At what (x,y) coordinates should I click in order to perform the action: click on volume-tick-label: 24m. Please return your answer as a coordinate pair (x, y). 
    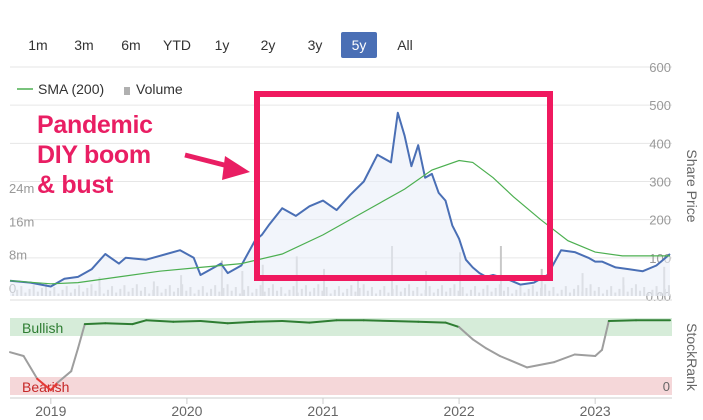
    Looking at the image, I should click on (21, 188).